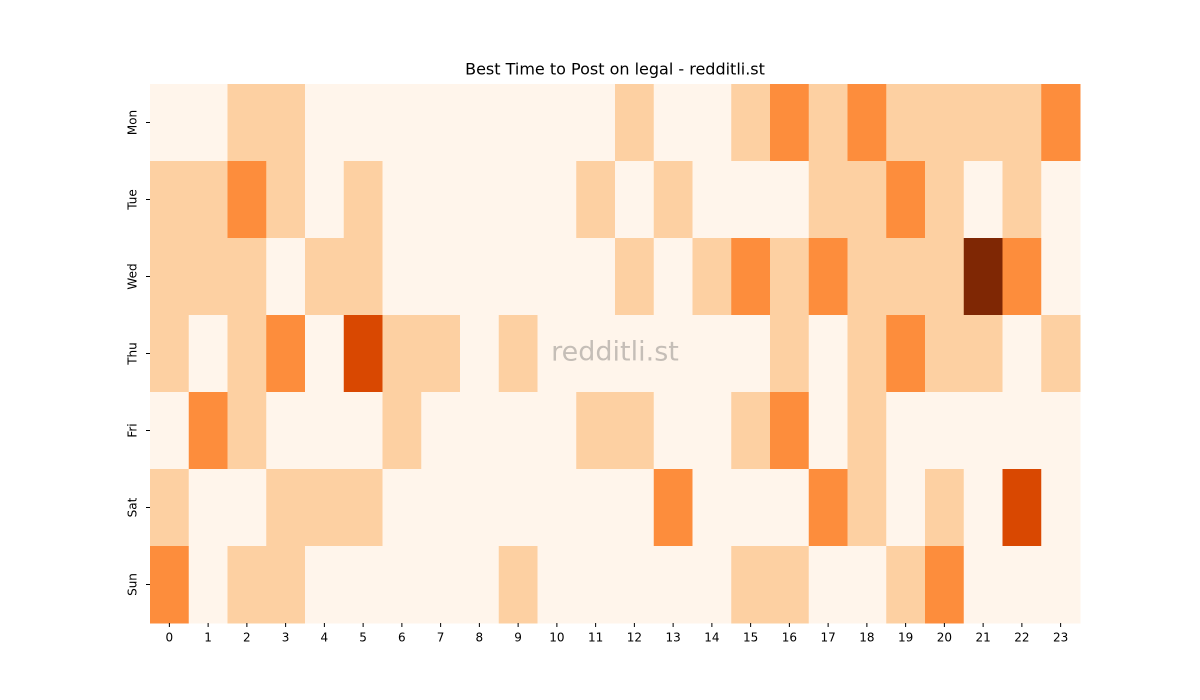 This screenshot has width=1200, height=700. What do you see at coordinates (441, 638) in the screenshot?
I see `x-tick-label: 7` at bounding box center [441, 638].